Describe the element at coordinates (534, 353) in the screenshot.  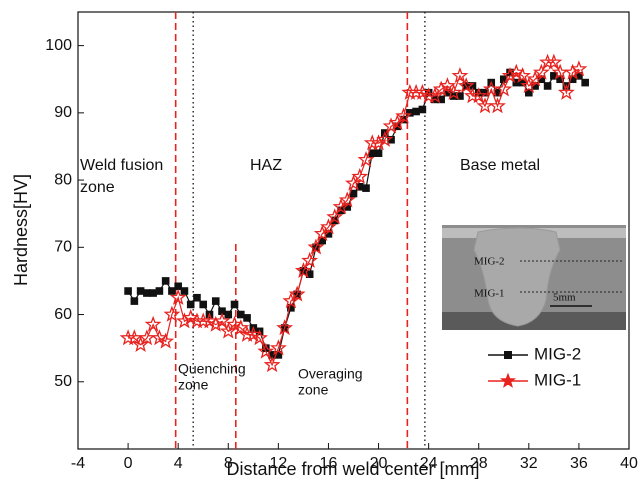
I see `legend-entry: MIG-2` at that location.